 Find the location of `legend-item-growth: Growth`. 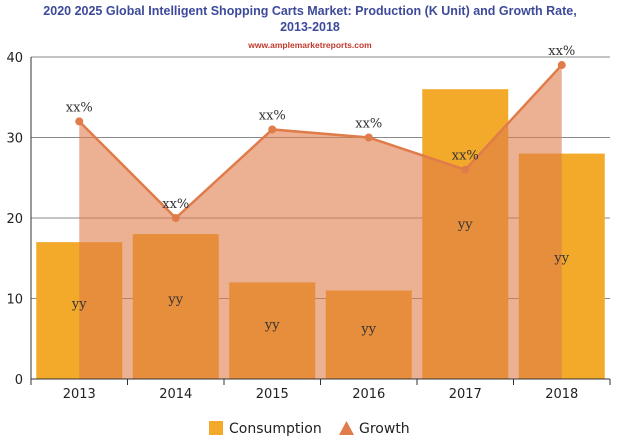

legend-item-growth: Growth is located at coordinates (374, 429).